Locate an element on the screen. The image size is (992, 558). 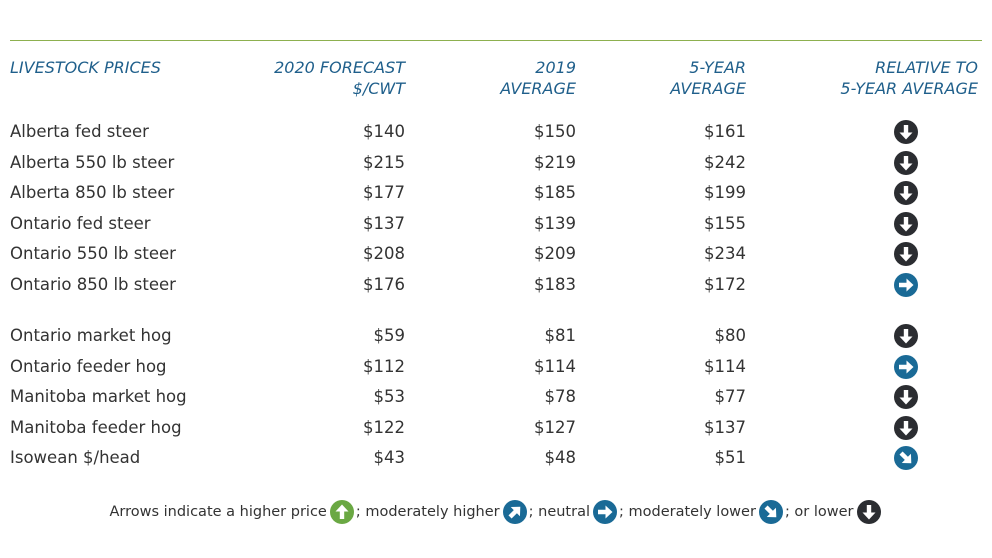
price: $234 is located at coordinates (725, 253).